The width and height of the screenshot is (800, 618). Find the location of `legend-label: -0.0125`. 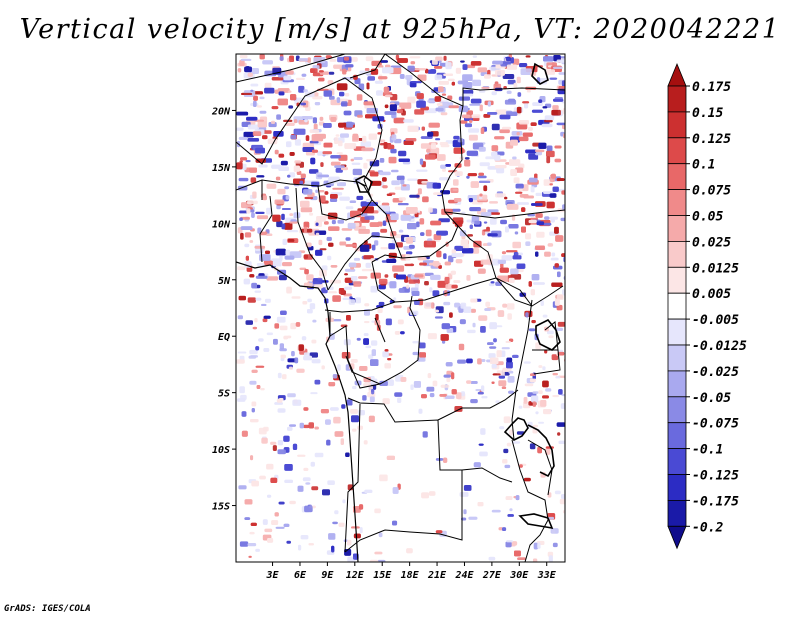

legend-label: -0.0125 is located at coordinates (719, 346).